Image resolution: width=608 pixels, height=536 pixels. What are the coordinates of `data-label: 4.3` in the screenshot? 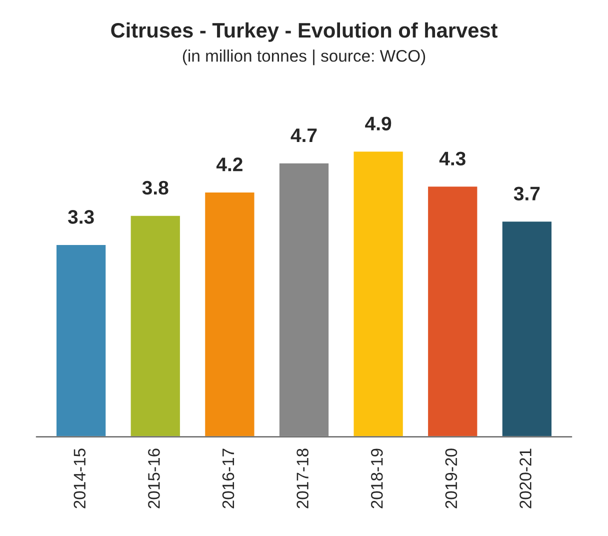 It's located at (452, 159).